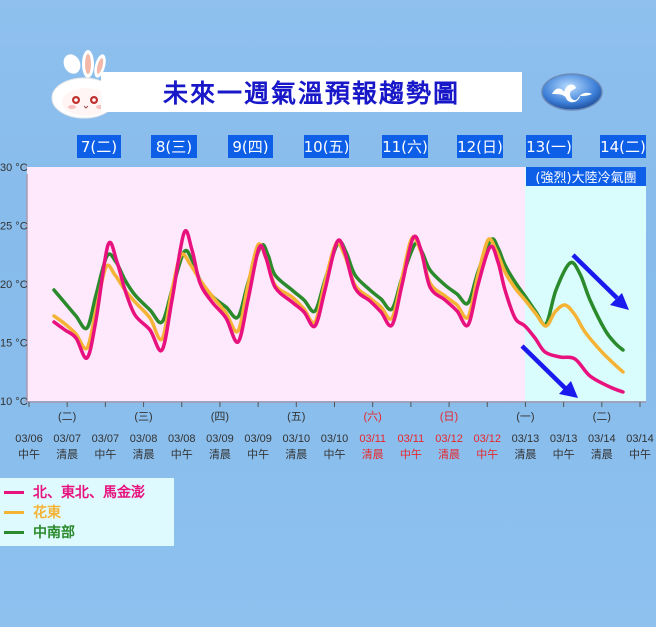  I want to click on legend: 北、東北、馬金澎 花東 中南部, so click(87, 512).